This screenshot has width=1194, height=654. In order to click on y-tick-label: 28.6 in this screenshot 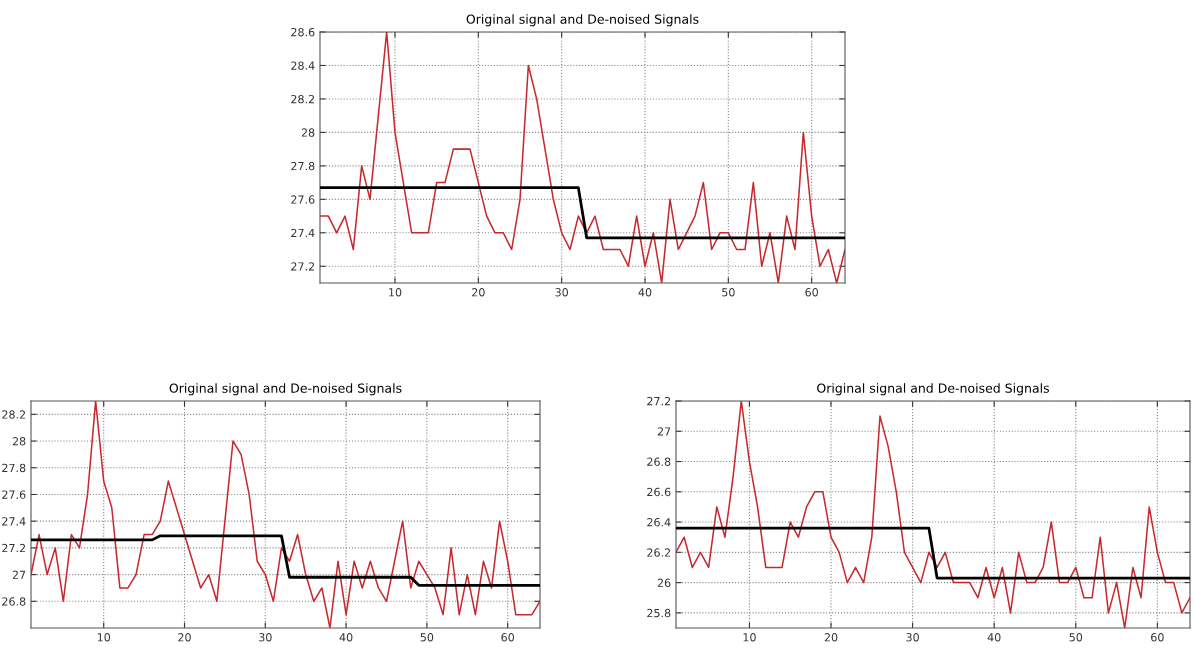, I will do `click(303, 32)`.